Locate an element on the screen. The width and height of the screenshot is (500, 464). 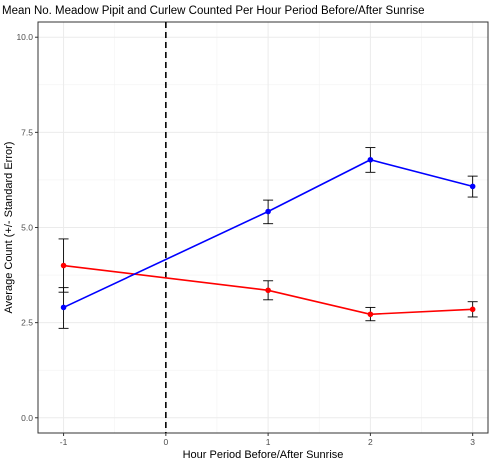
series-line is located at coordinates (268, 290).